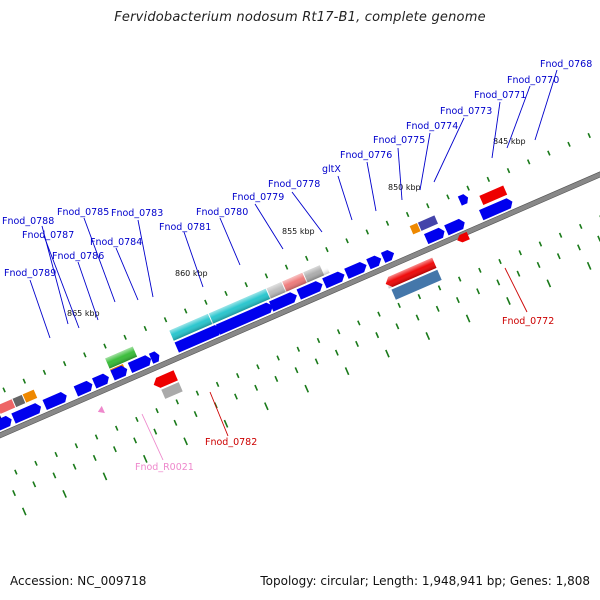 This screenshot has height=600, width=600. What do you see at coordinates (30, 273) in the screenshot?
I see `label-fnod-0789: Fnod_0789` at bounding box center [30, 273].